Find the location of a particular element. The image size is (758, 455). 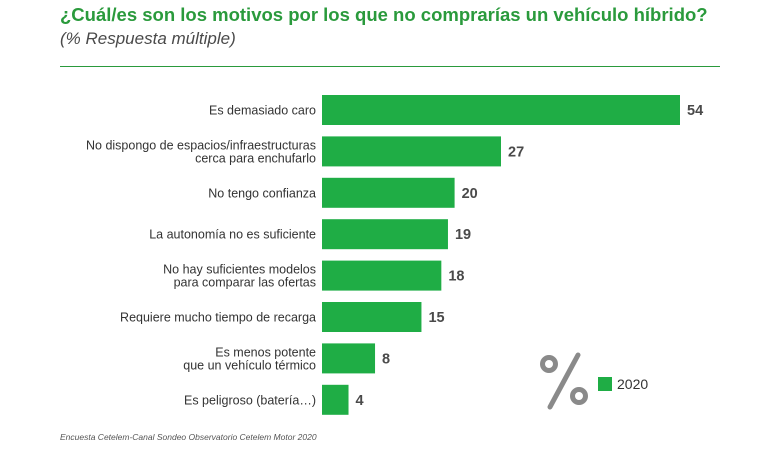

title-divider is located at coordinates (390, 66).